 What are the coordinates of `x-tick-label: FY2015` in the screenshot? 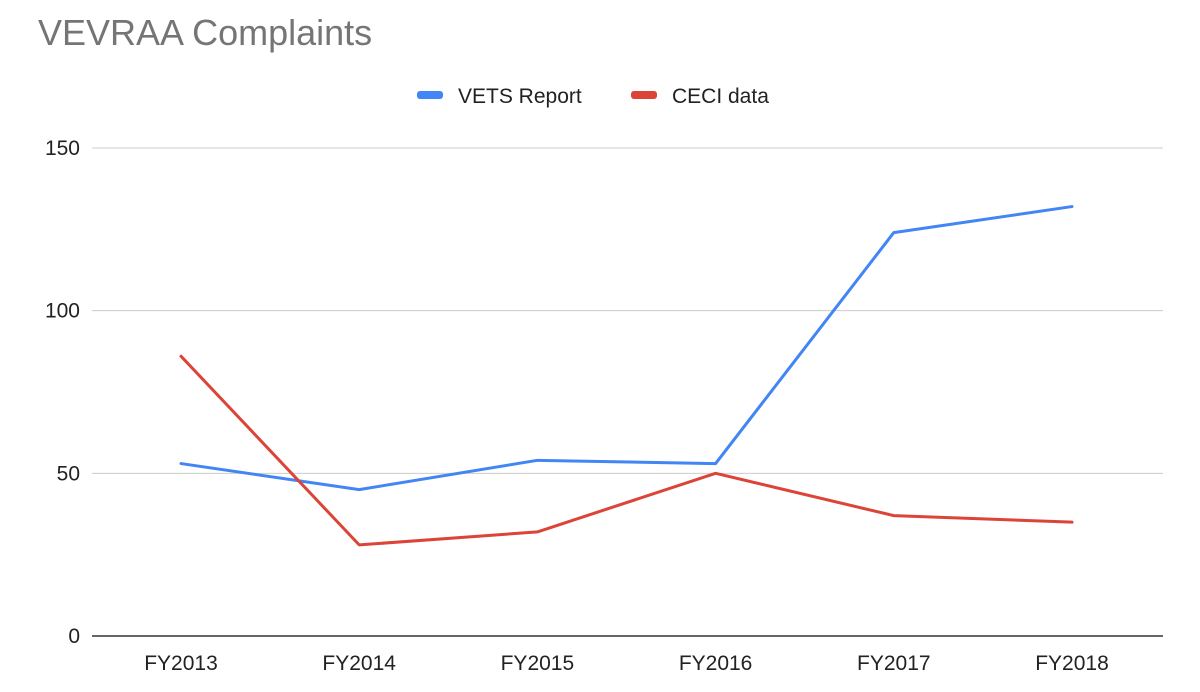 It's located at (538, 663).